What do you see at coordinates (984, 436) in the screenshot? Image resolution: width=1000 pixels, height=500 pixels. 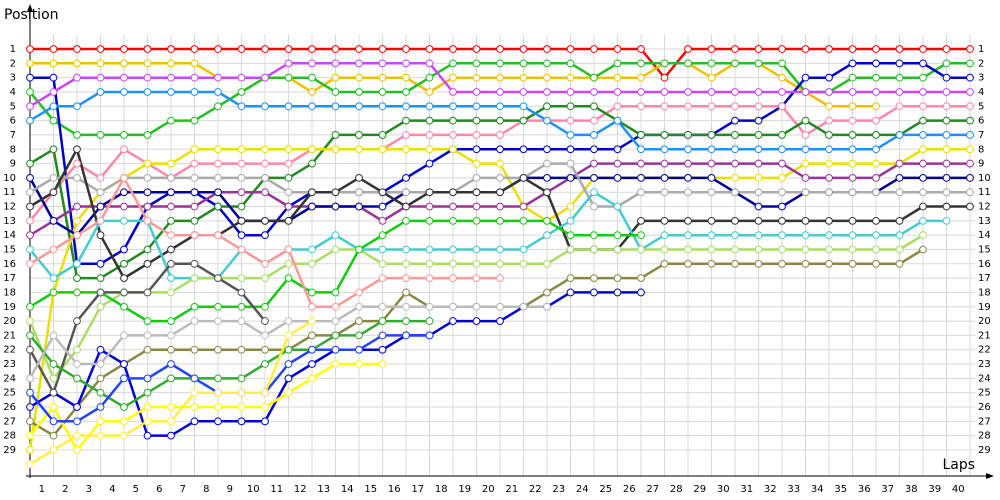 I see `y-tick-label-right: 28` at bounding box center [984, 436].